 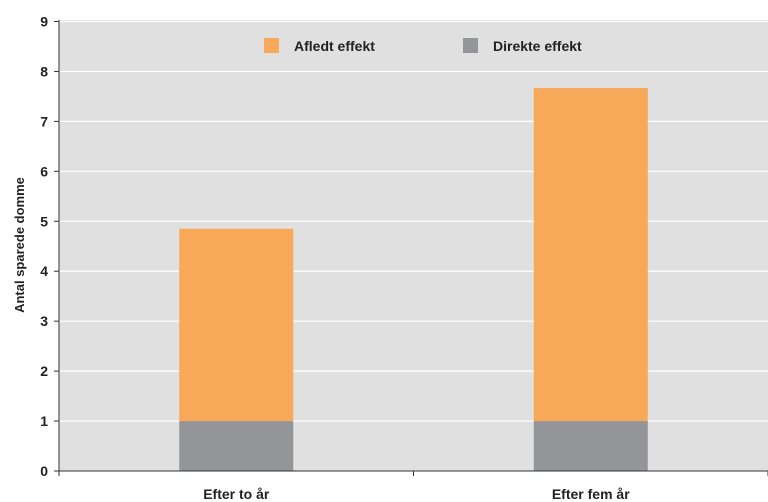 I want to click on y-tick-label: 1, so click(x=44, y=421).